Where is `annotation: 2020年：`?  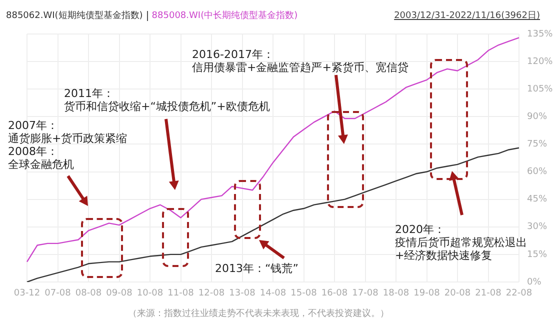 annotation: 2020年： is located at coordinates (420, 229).